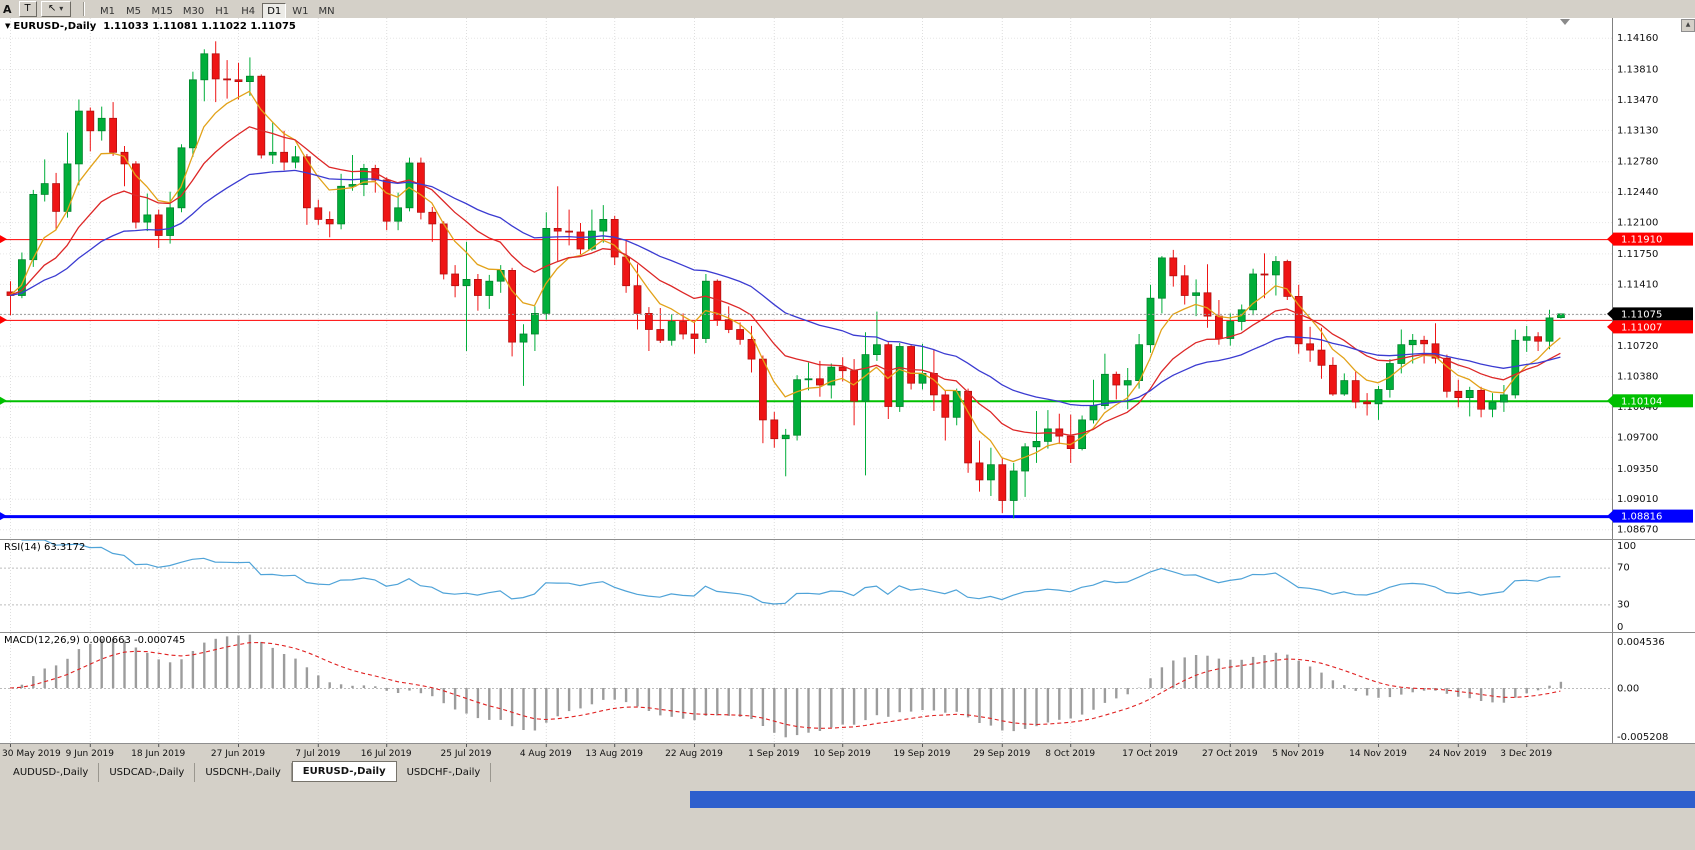 The width and height of the screenshot is (1695, 850). I want to click on date-label: 29 Sep 2019, so click(1001, 754).